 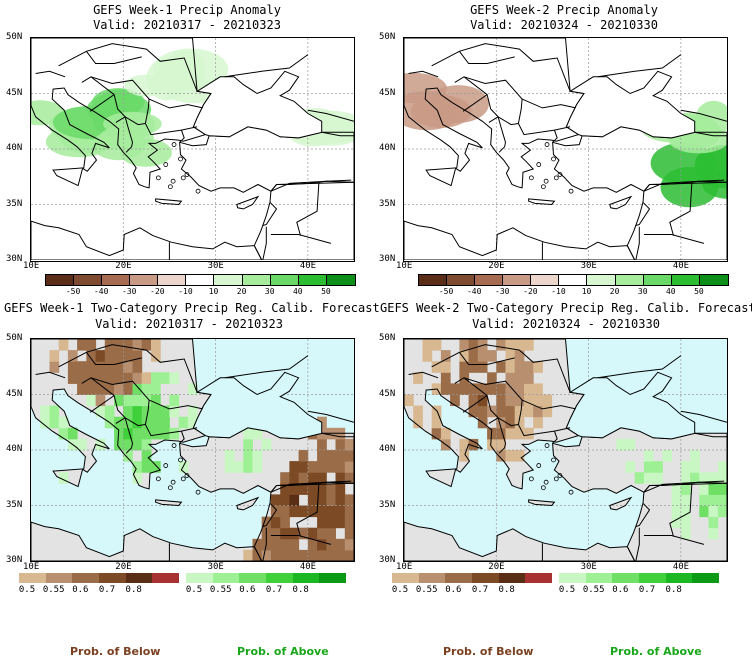 What do you see at coordinates (502, 291) in the screenshot?
I see `colorbar-tick-label: -30` at bounding box center [502, 291].